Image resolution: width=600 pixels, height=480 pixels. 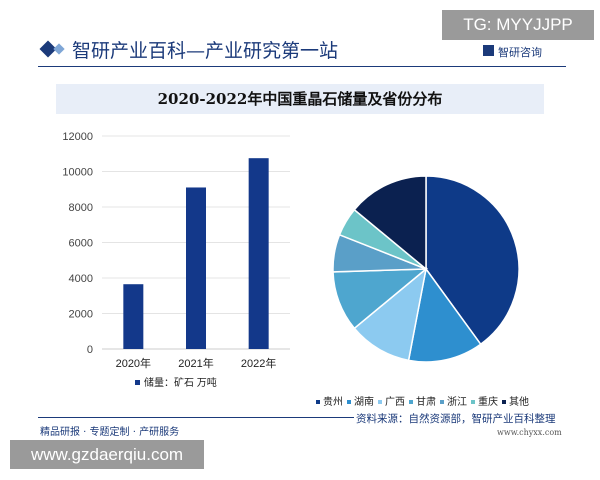 What do you see at coordinates (90, 350) in the screenshot?
I see `y-tick-label: 0` at bounding box center [90, 350].